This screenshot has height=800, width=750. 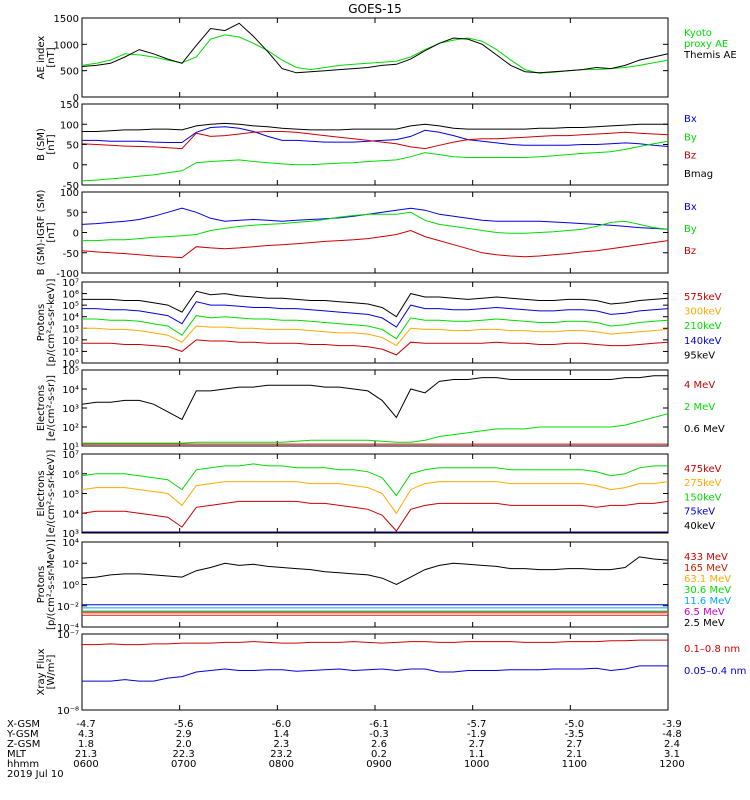 I want to click on legend-entry: 140keV, so click(x=703, y=341).